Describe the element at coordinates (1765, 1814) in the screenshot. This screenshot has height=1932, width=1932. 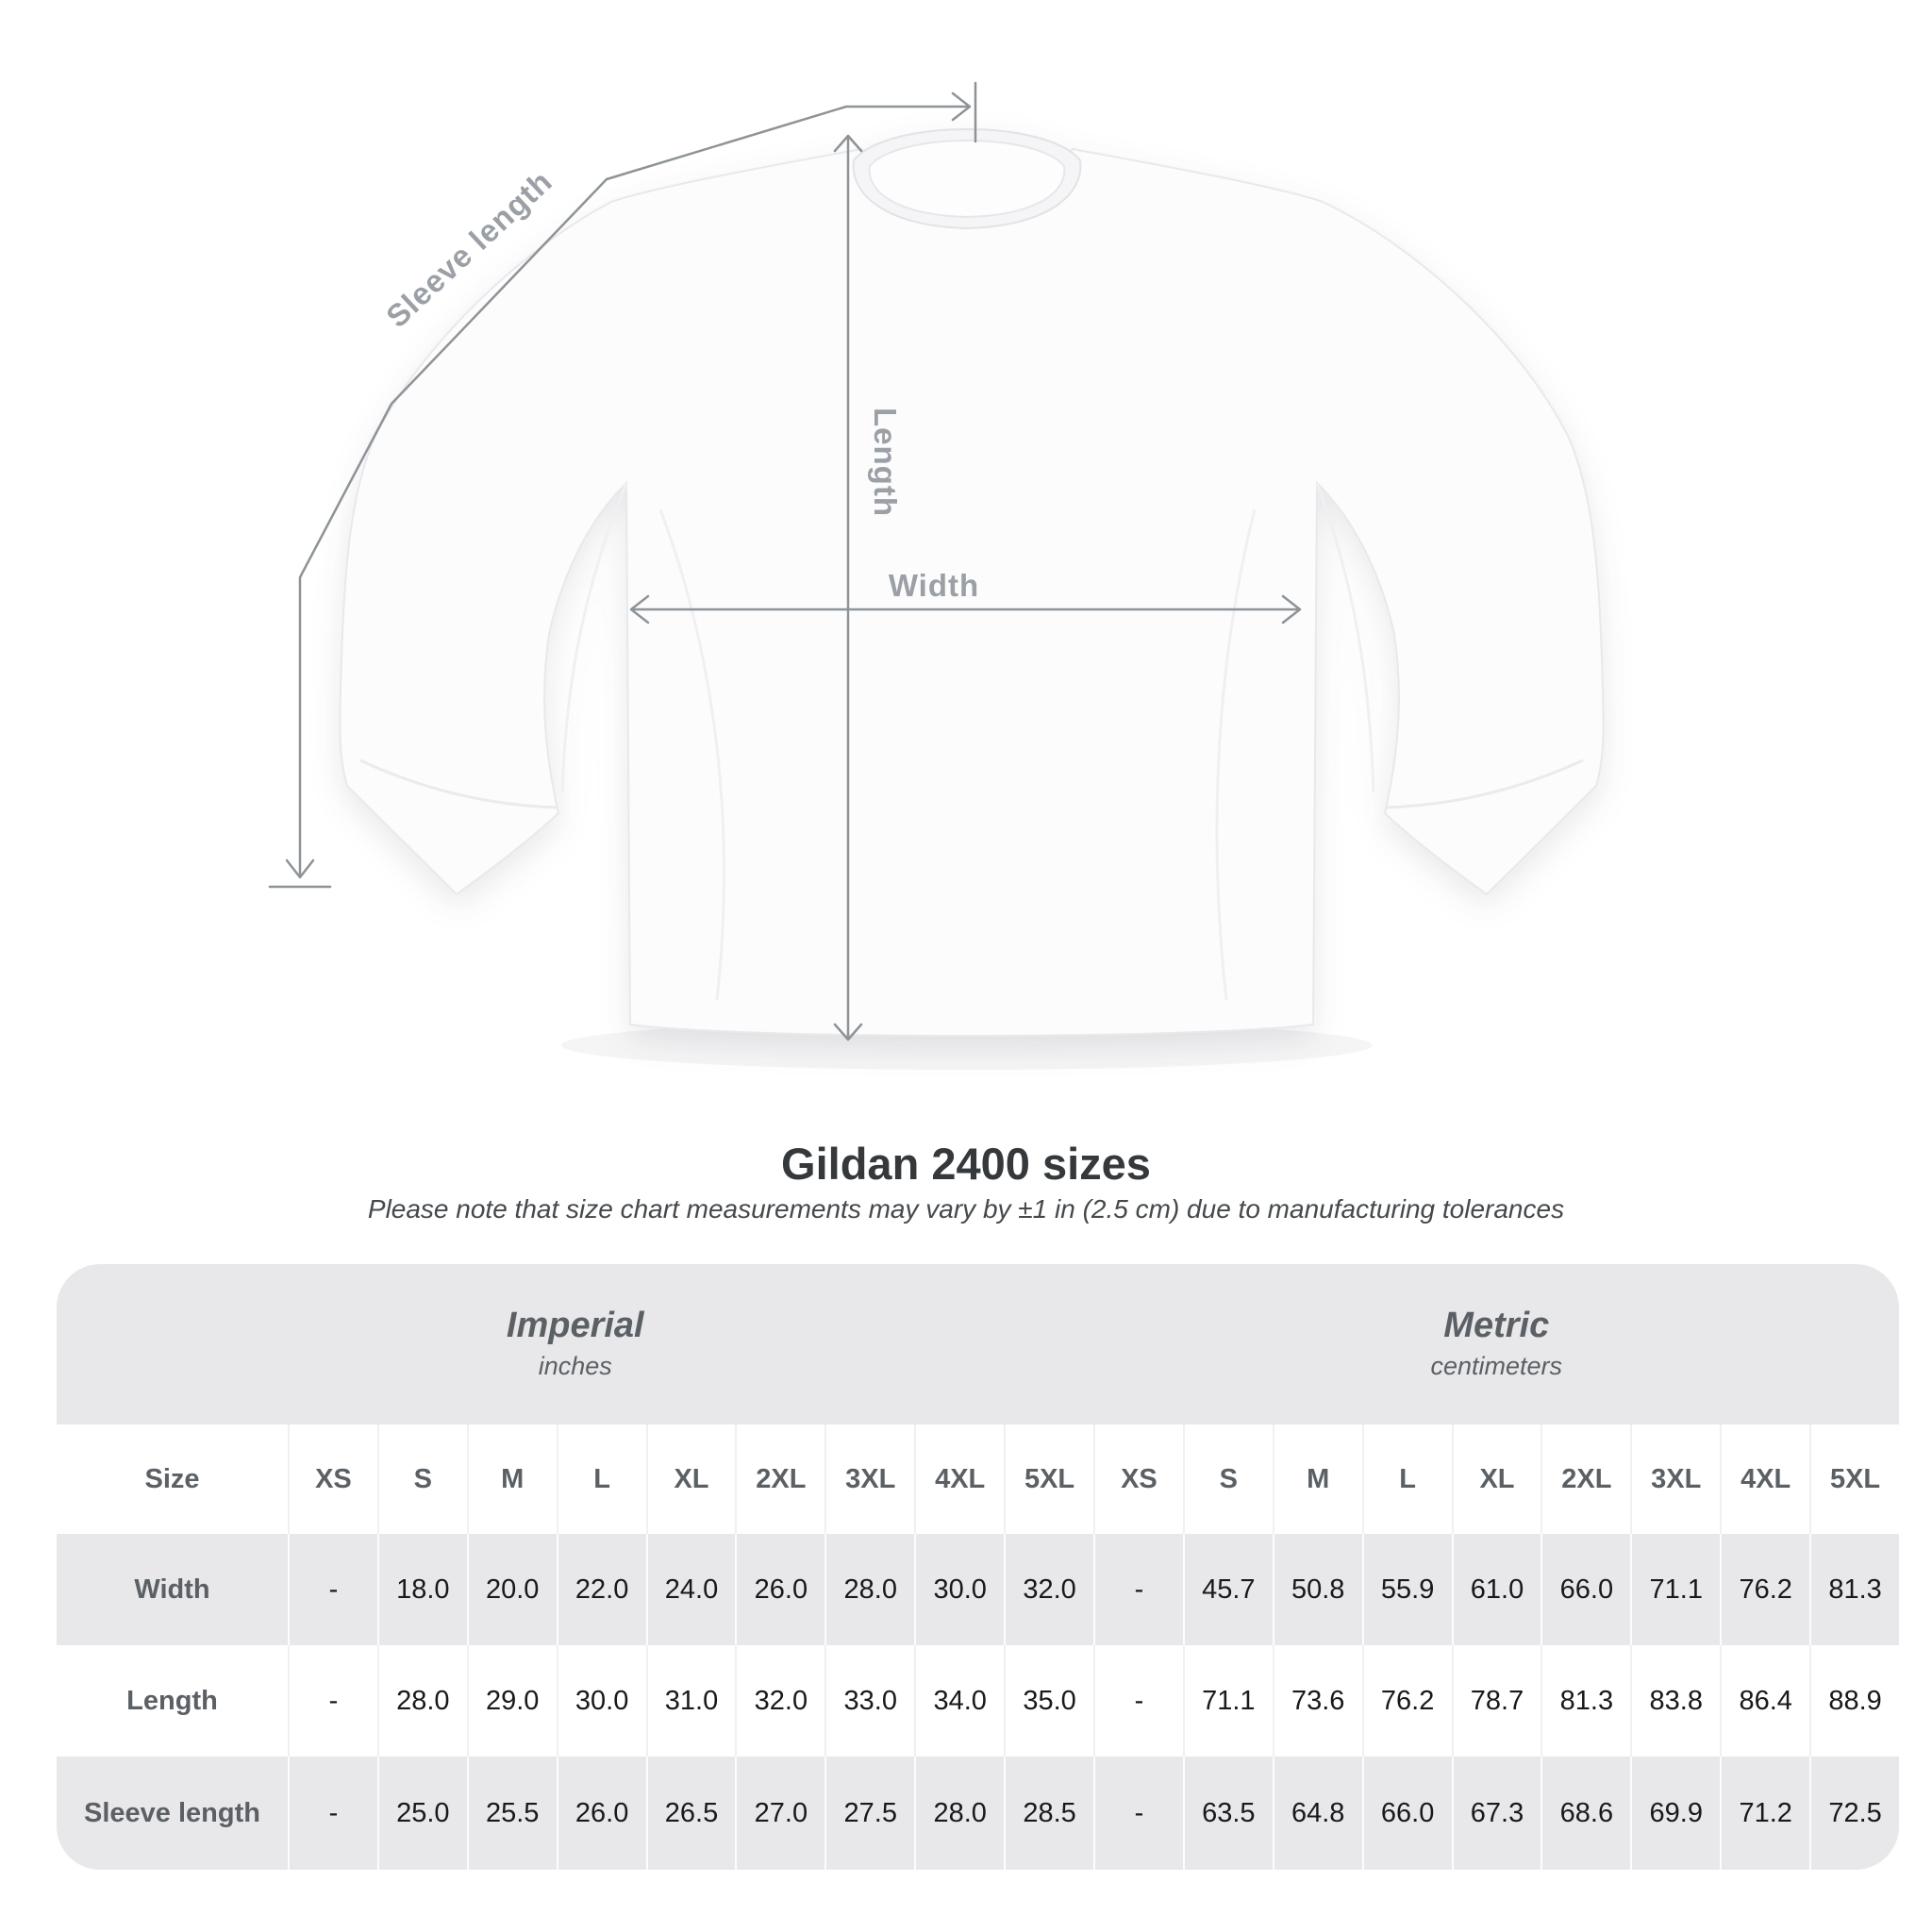
I see `table-cell: 71.2` at that location.